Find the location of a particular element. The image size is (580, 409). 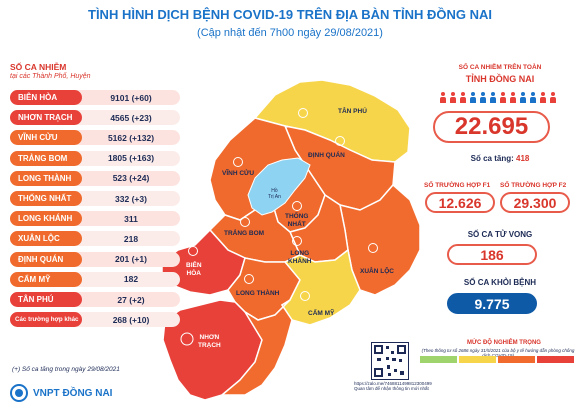

district-name: THỐNG NHẤT is located at coordinates (46, 198).